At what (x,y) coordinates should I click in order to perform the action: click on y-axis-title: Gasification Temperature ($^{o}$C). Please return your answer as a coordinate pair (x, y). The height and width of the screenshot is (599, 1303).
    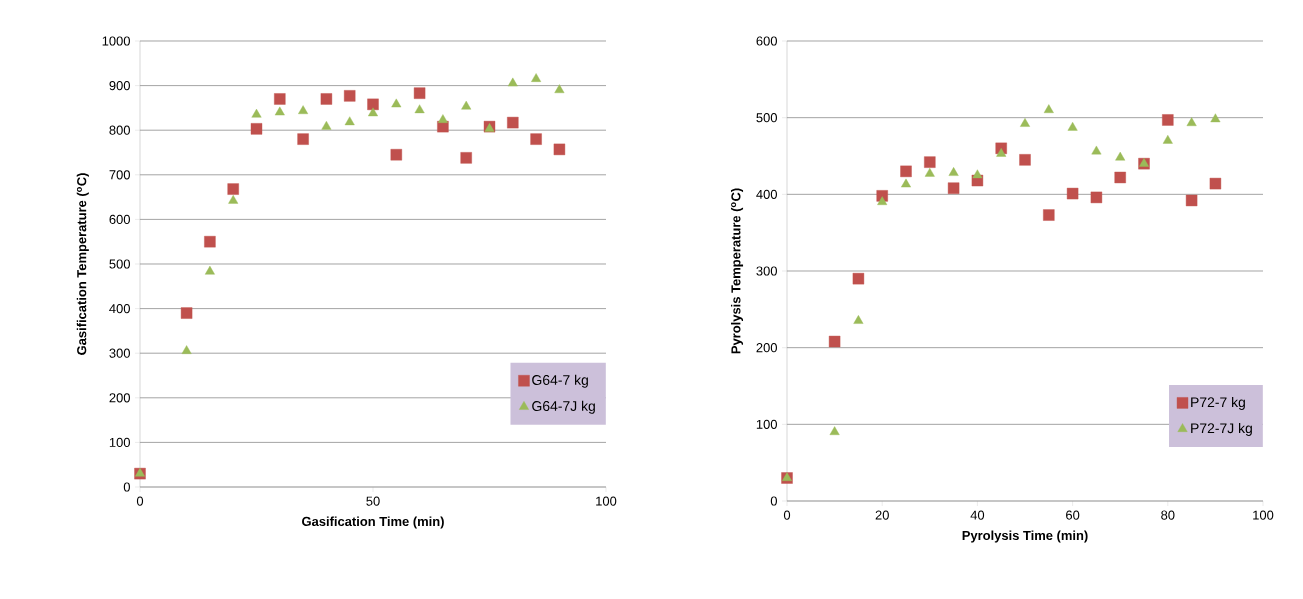
    Looking at the image, I should click on (82, 264).